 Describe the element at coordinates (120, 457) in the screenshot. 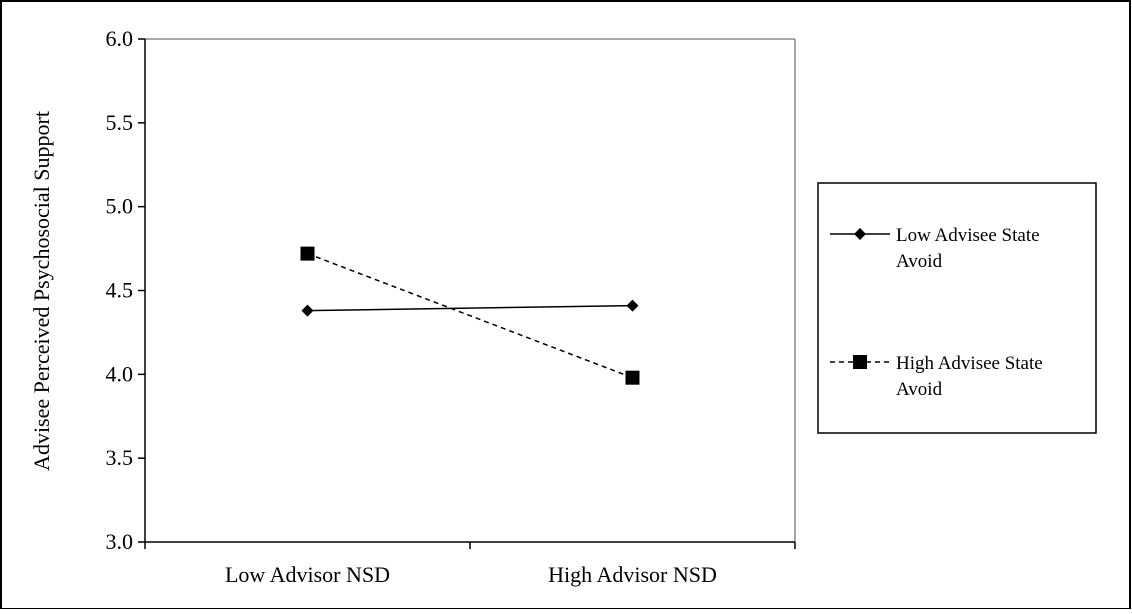

I see `y-tick-label: 3.5` at that location.